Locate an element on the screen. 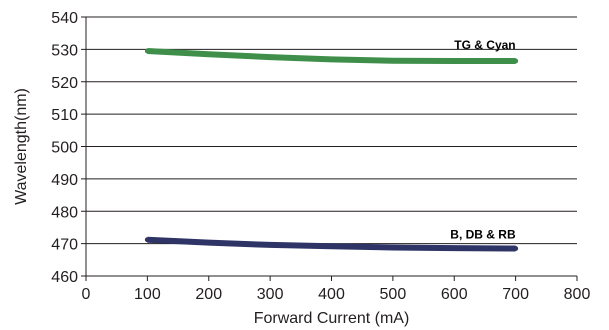 The height and width of the screenshot is (330, 609). x-tick-label-400: 400 is located at coordinates (331, 294).